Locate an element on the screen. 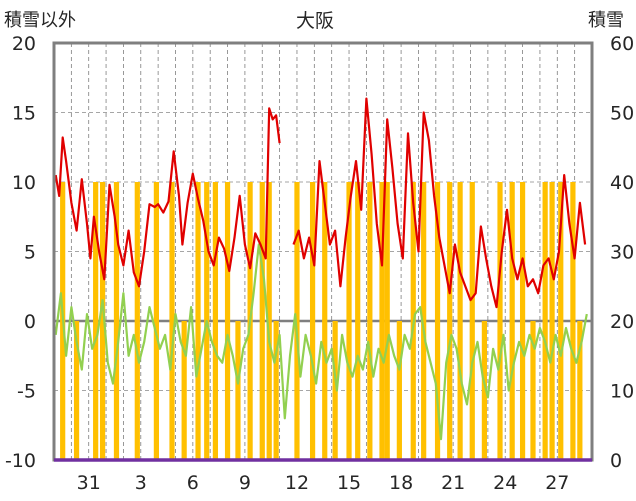  red-series-line is located at coordinates (167, 197).